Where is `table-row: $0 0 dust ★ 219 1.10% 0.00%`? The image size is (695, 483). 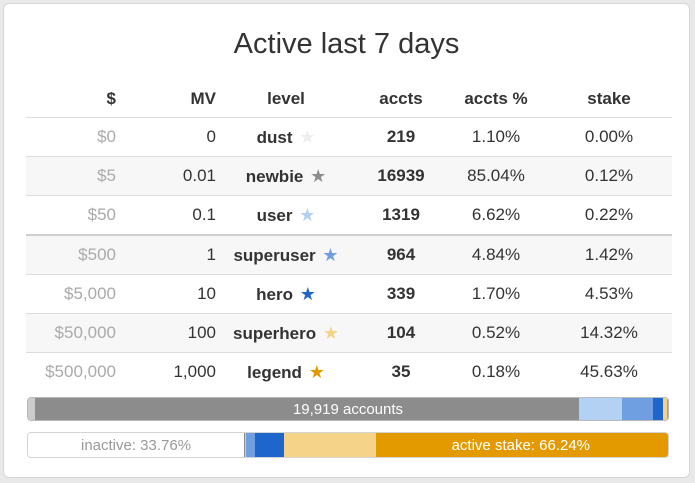
table-row: $0 0 dust ★ 219 1.10% 0.00% is located at coordinates (349, 137).